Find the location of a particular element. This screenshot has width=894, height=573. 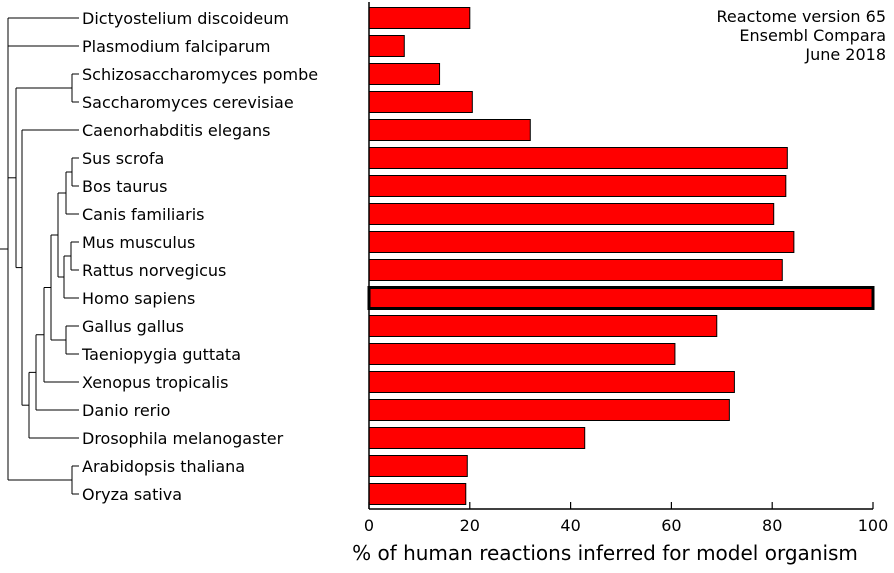

bar-gallus-gallus is located at coordinates (543, 326).